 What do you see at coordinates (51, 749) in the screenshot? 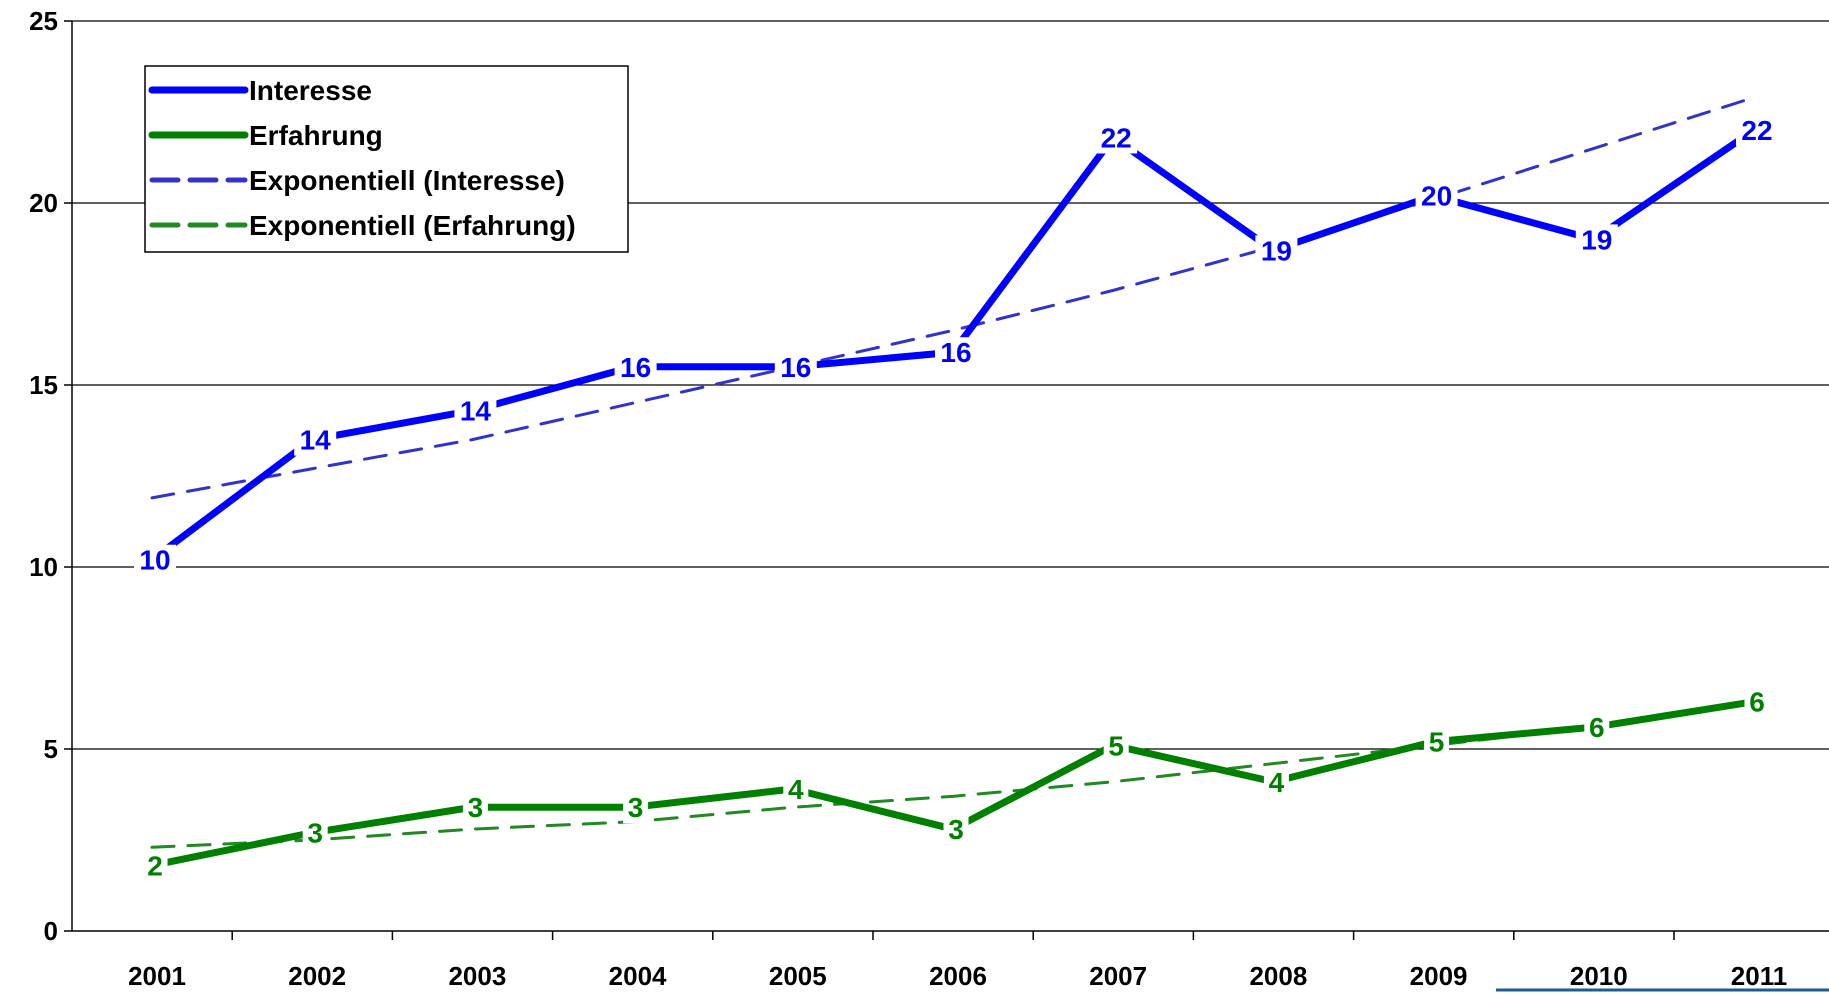
I see `y-tick-label: 5` at bounding box center [51, 749].